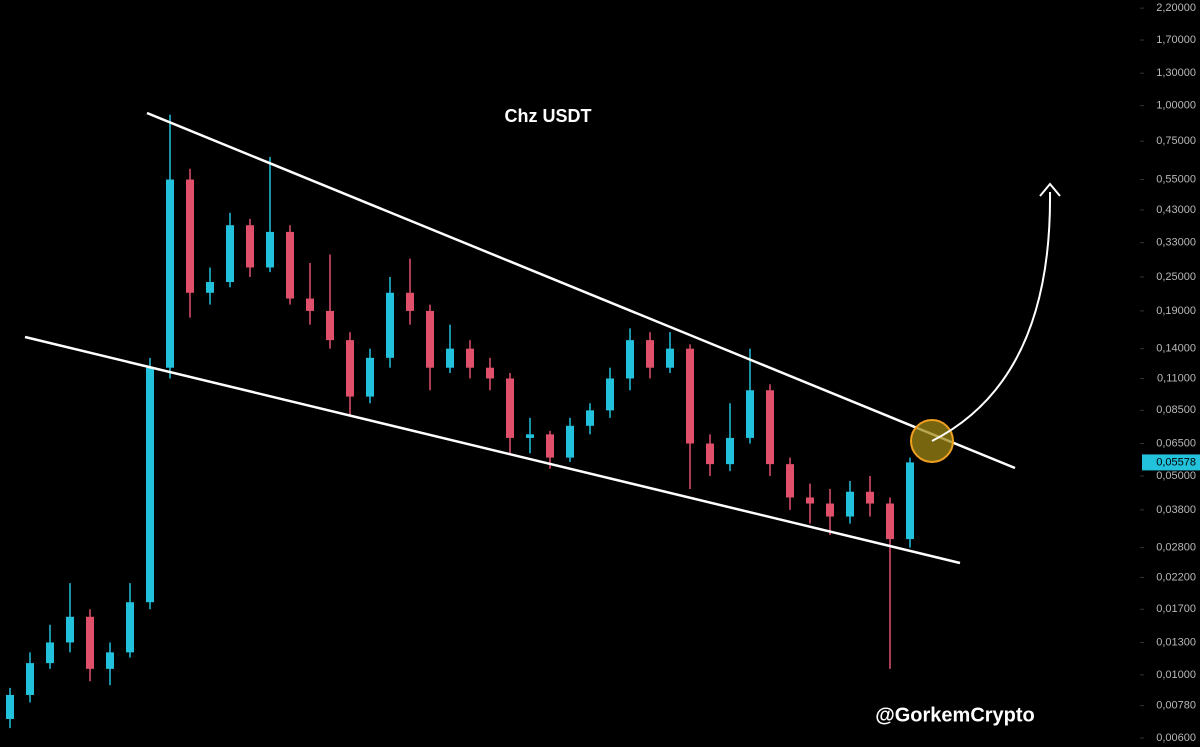  I want to click on y-tick-label: 1,70000, so click(1176, 40).